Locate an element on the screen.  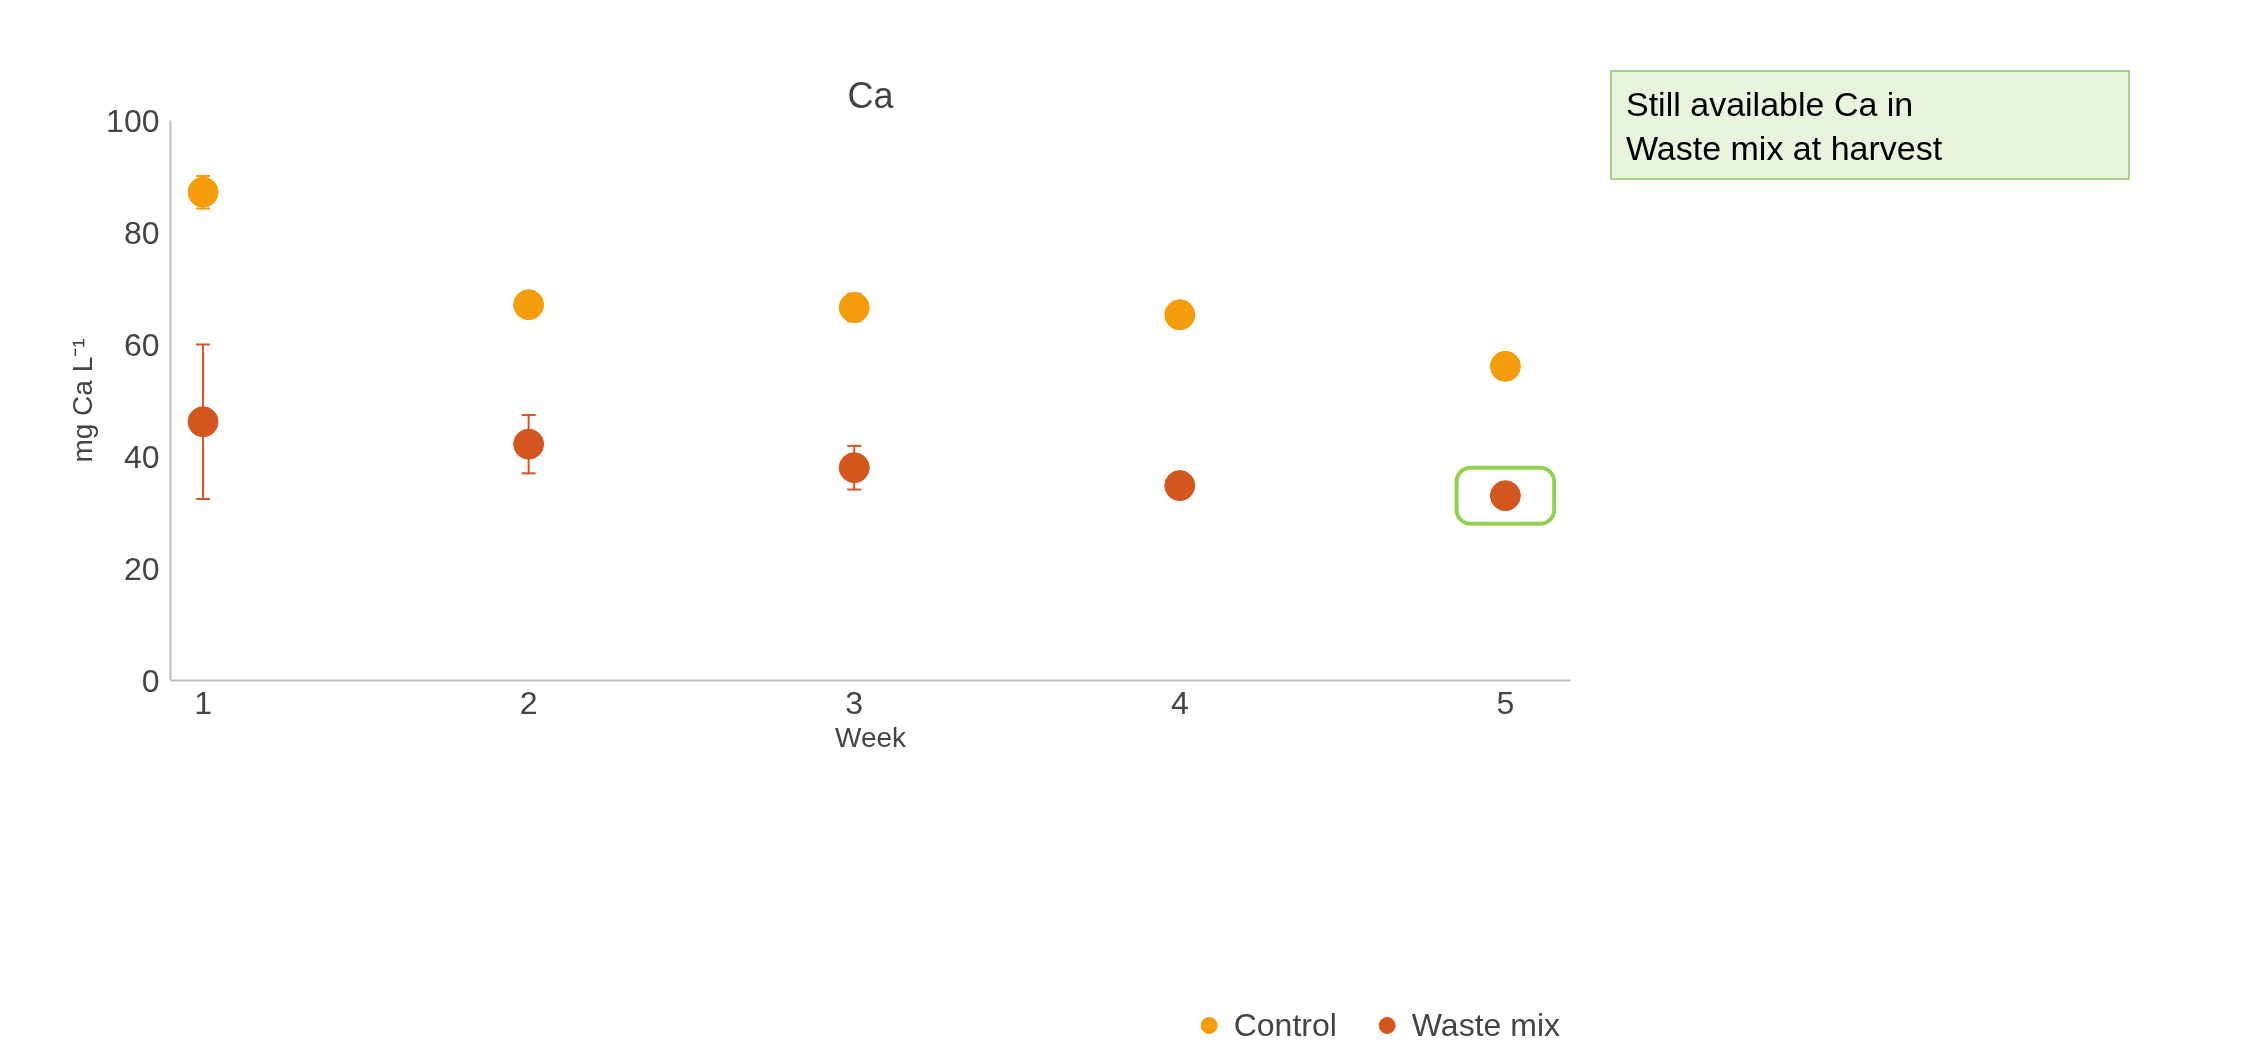
chart-title: Ca is located at coordinates (871, 95).